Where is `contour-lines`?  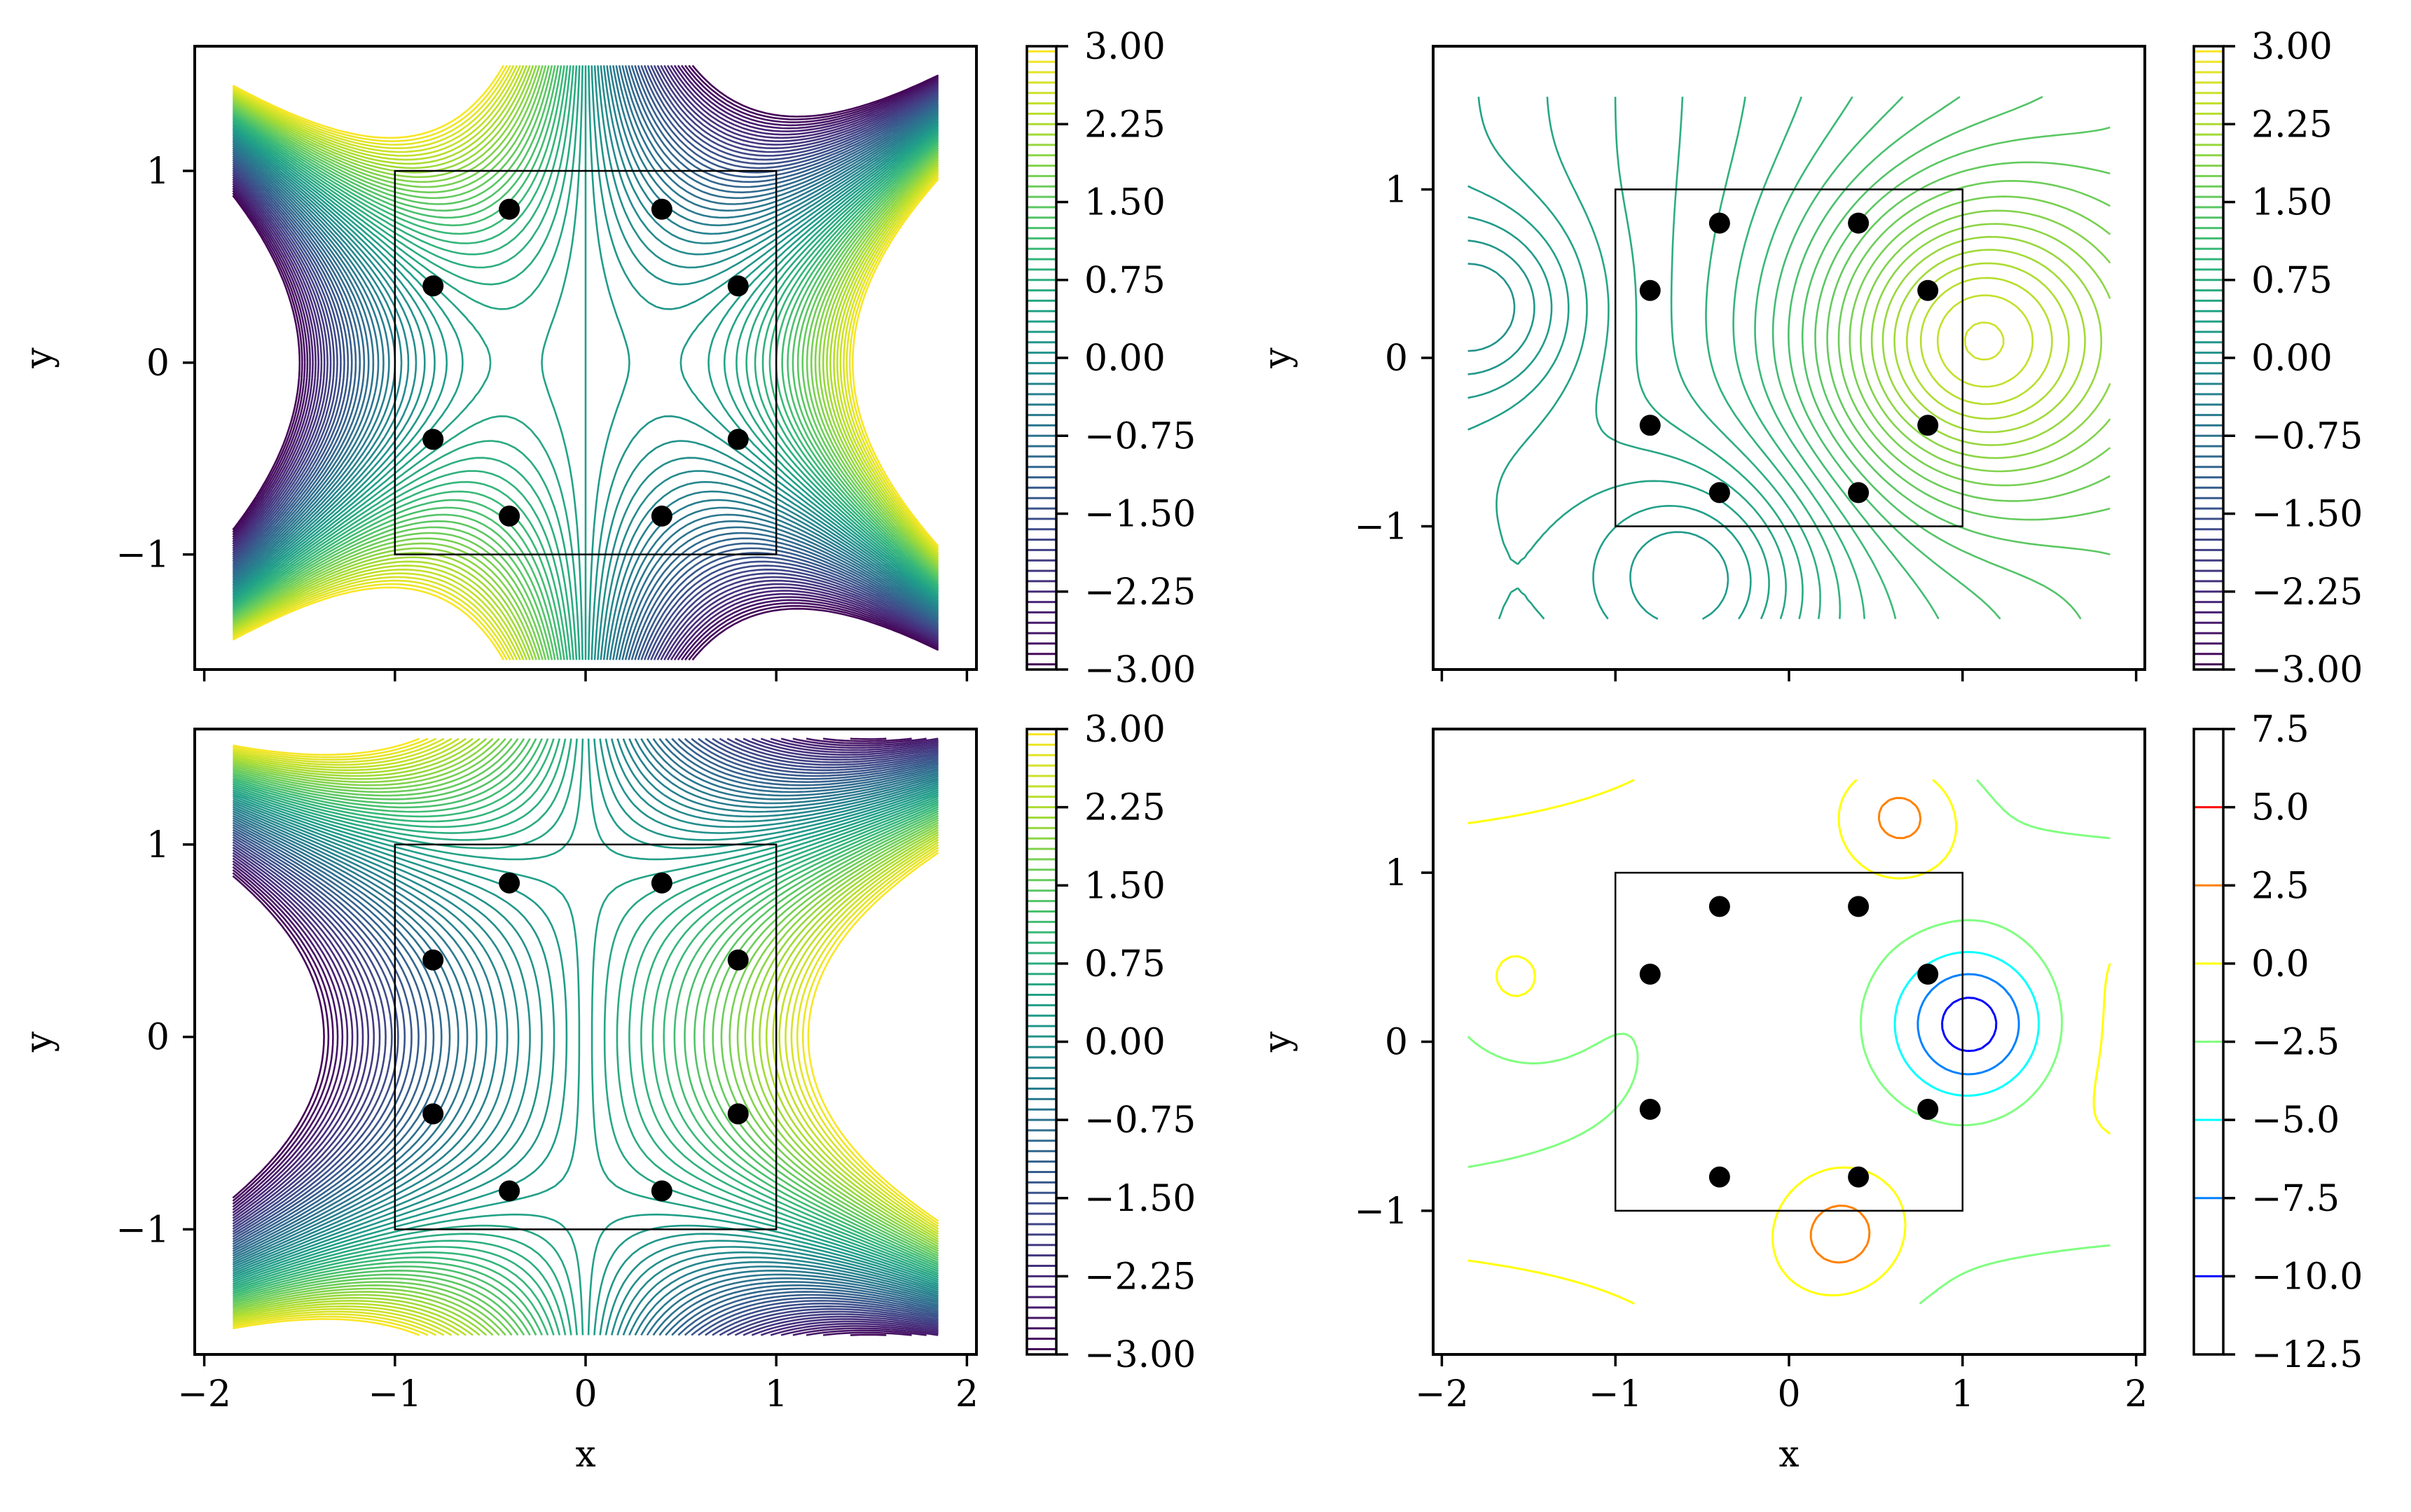
contour-lines is located at coordinates (585, 362).